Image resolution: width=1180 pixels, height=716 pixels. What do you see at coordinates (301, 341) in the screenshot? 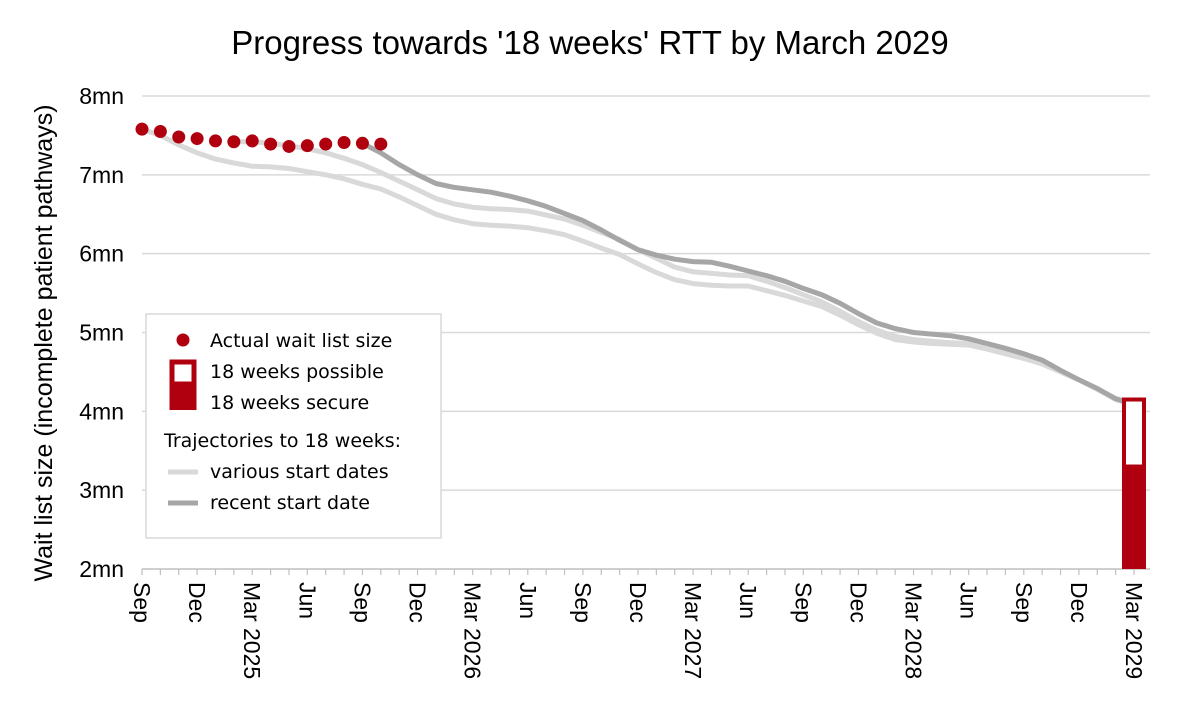
I see `legend-actual-label: Actual wait list size` at bounding box center [301, 341].